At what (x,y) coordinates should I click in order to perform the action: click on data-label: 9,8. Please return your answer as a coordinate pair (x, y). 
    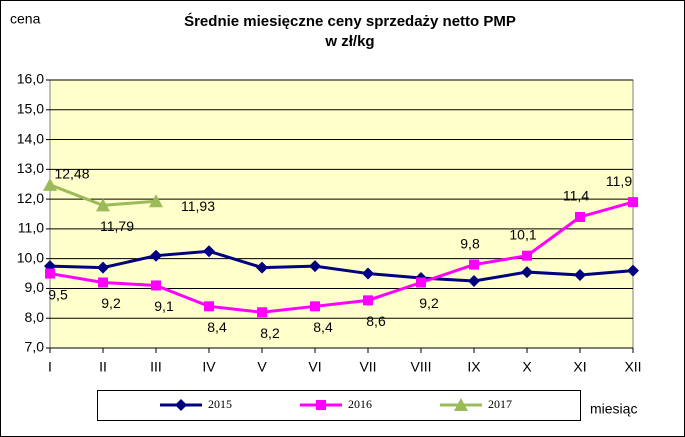
    Looking at the image, I should click on (470, 243).